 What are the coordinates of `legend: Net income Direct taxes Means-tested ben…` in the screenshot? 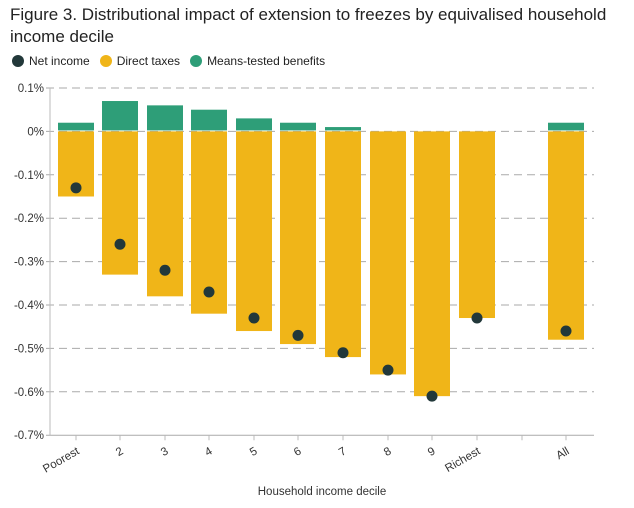 It's located at (168, 61).